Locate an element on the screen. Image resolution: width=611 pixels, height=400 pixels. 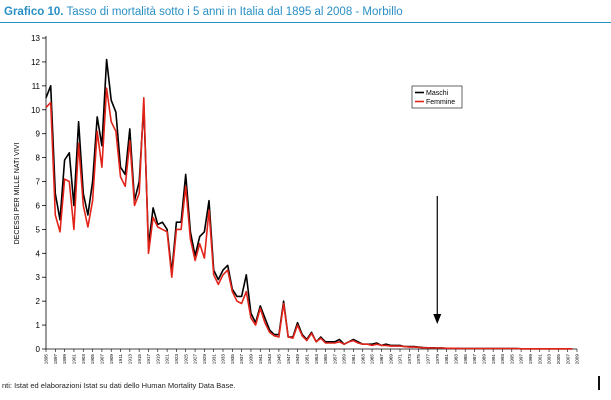
x-tick-label: 1913 is located at coordinates (129, 359).